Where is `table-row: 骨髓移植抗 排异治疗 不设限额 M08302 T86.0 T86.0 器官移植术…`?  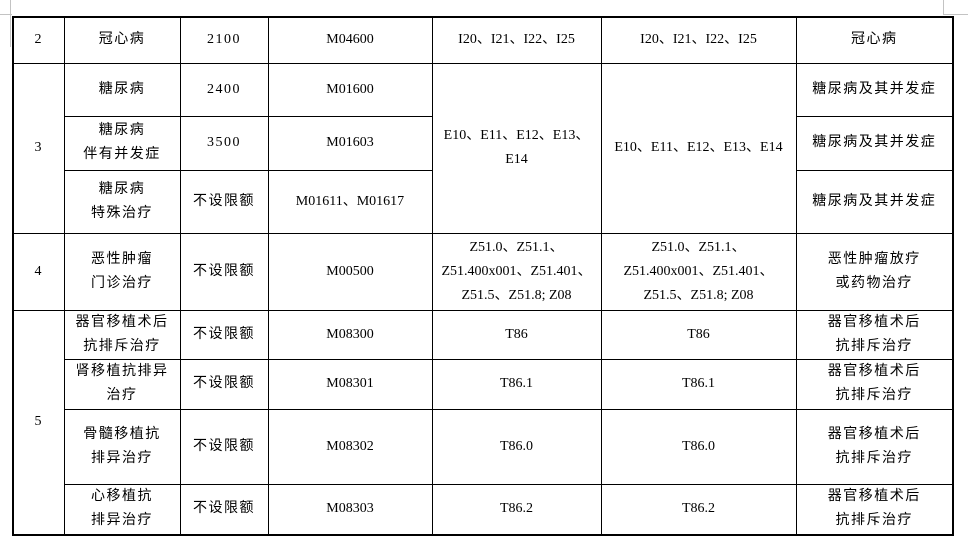 table-row: 骨髓移植抗 排异治疗 不设限额 M08302 T86.0 T86.0 器官移植术… is located at coordinates (483, 446).